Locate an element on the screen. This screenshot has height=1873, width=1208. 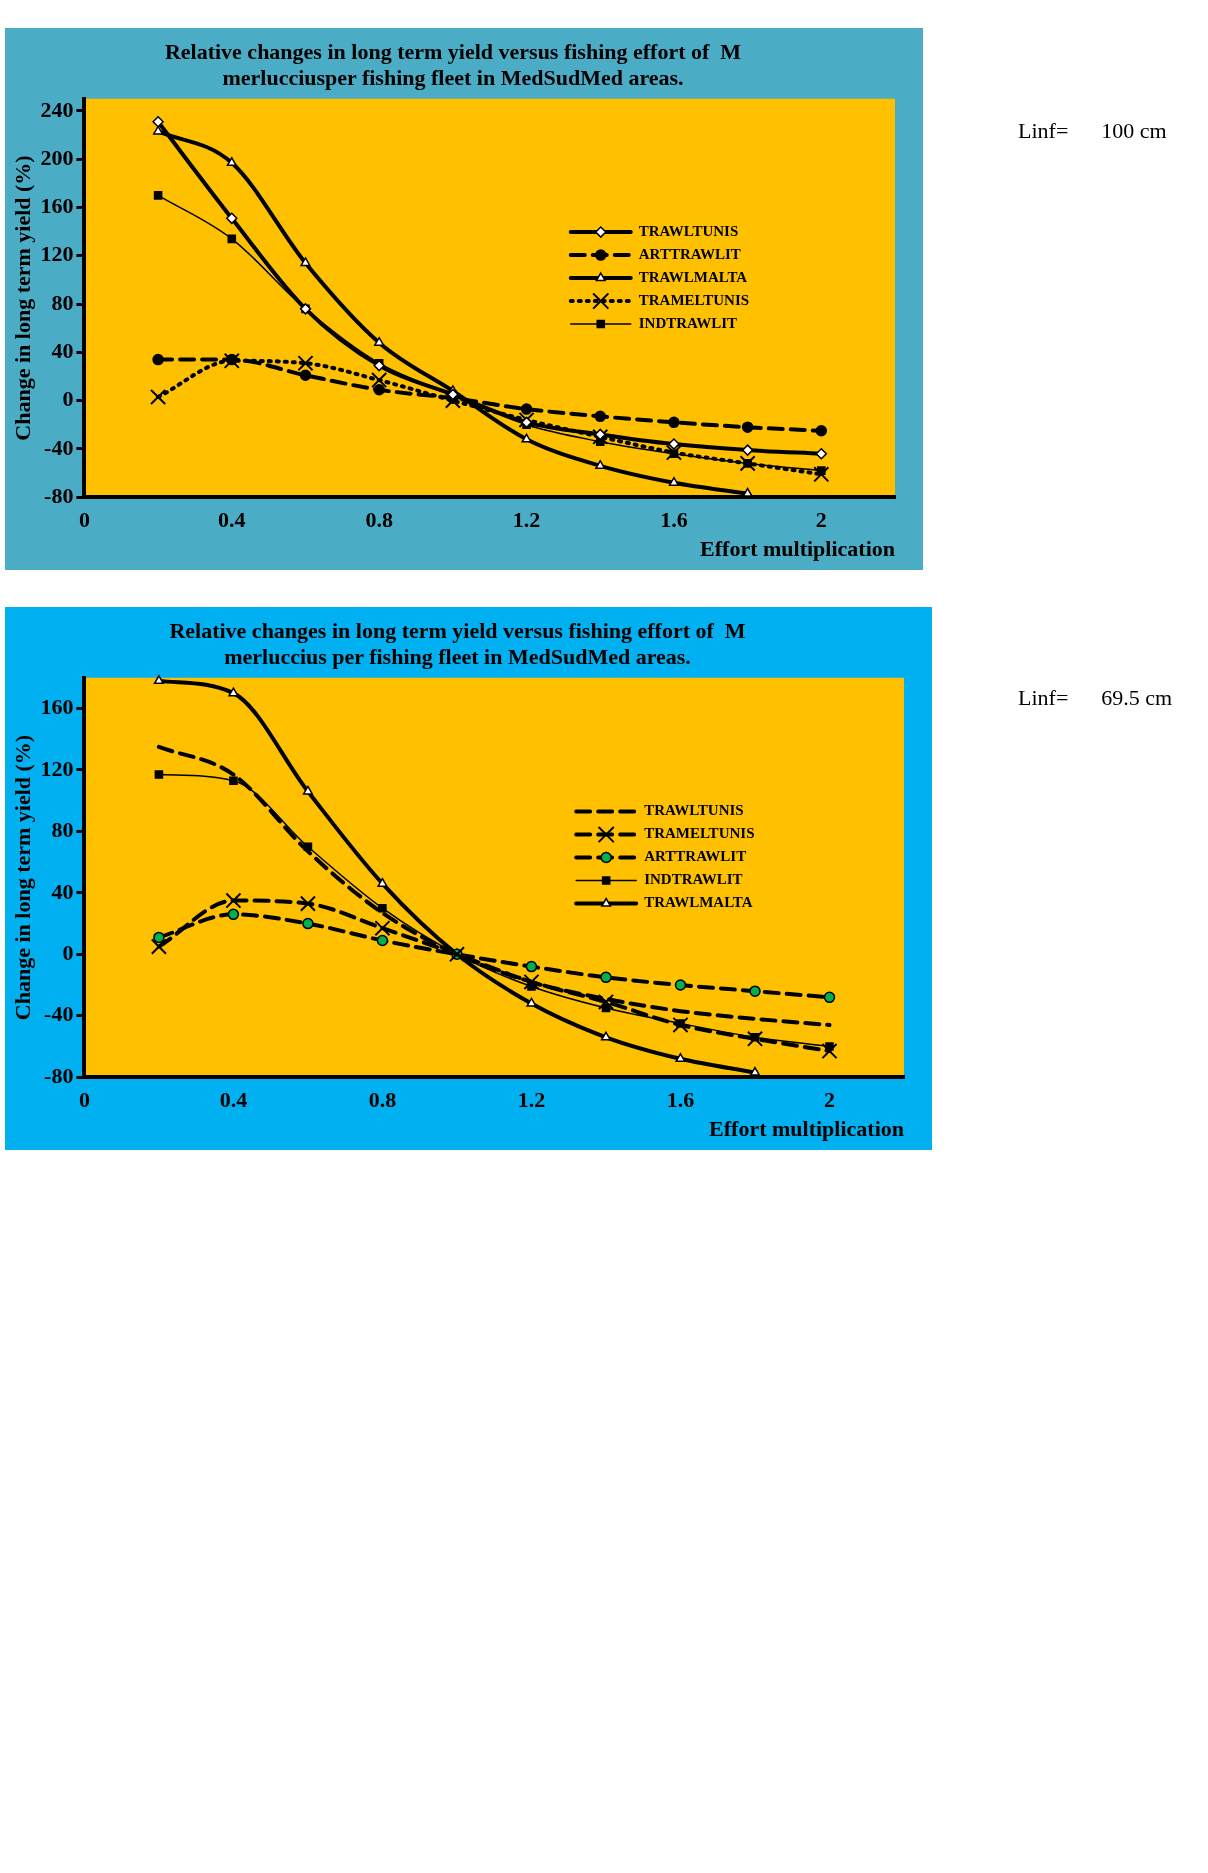
text: Linf= 100 cm is located at coordinates (1092, 131).